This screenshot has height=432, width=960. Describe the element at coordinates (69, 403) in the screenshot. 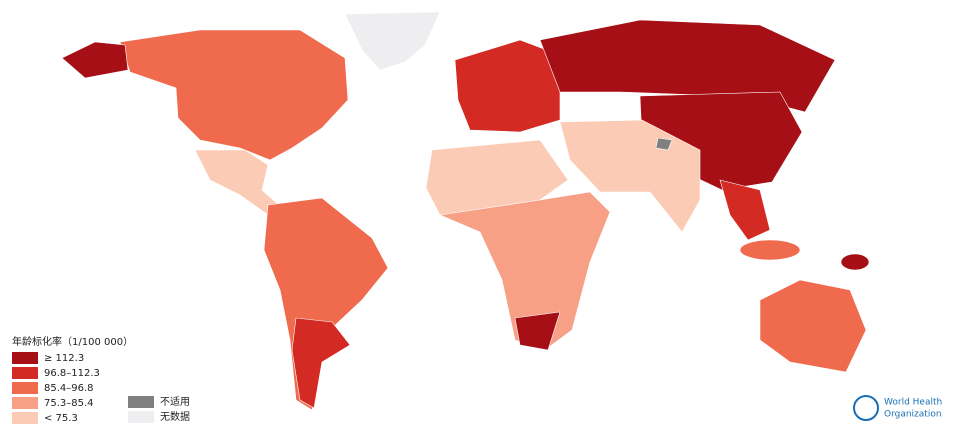

I see `legend-label: 75.3–85.4` at that location.